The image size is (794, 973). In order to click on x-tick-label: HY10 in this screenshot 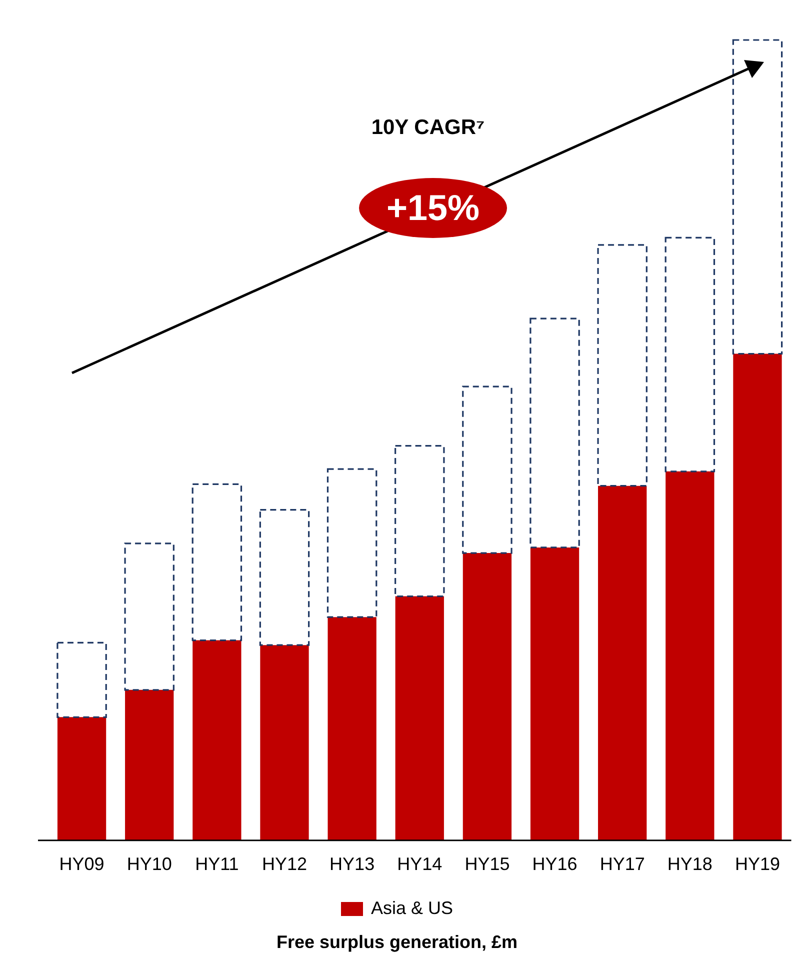, I will do `click(149, 864)`.